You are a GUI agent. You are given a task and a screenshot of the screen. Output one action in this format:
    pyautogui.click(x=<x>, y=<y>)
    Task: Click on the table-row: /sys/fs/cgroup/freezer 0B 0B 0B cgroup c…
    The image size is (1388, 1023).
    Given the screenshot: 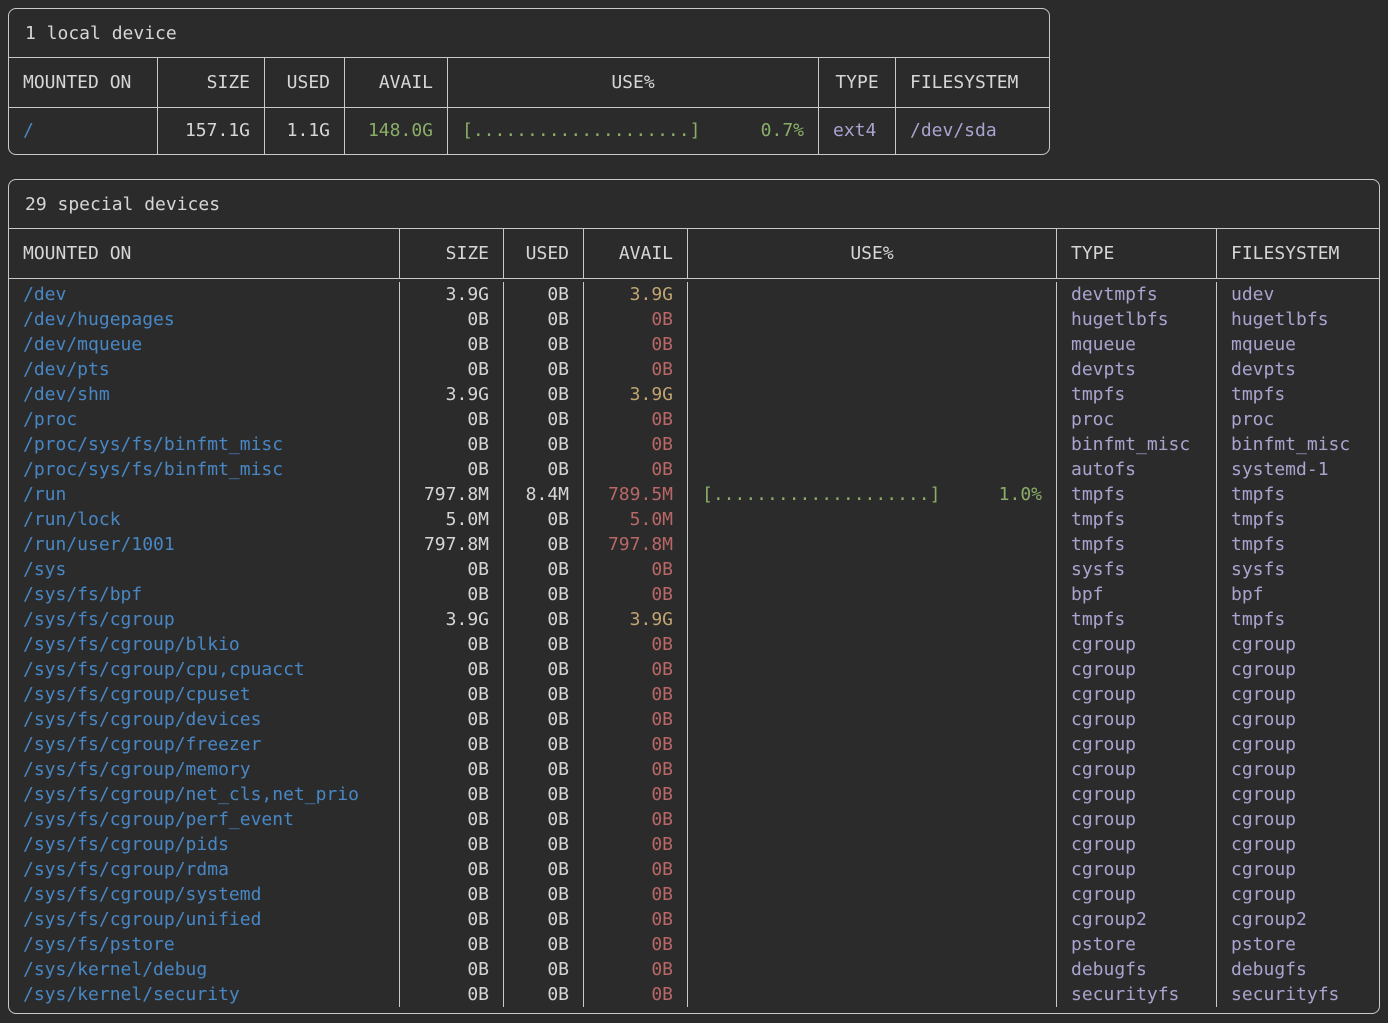 What is the action you would take?
    pyautogui.click(x=694, y=744)
    